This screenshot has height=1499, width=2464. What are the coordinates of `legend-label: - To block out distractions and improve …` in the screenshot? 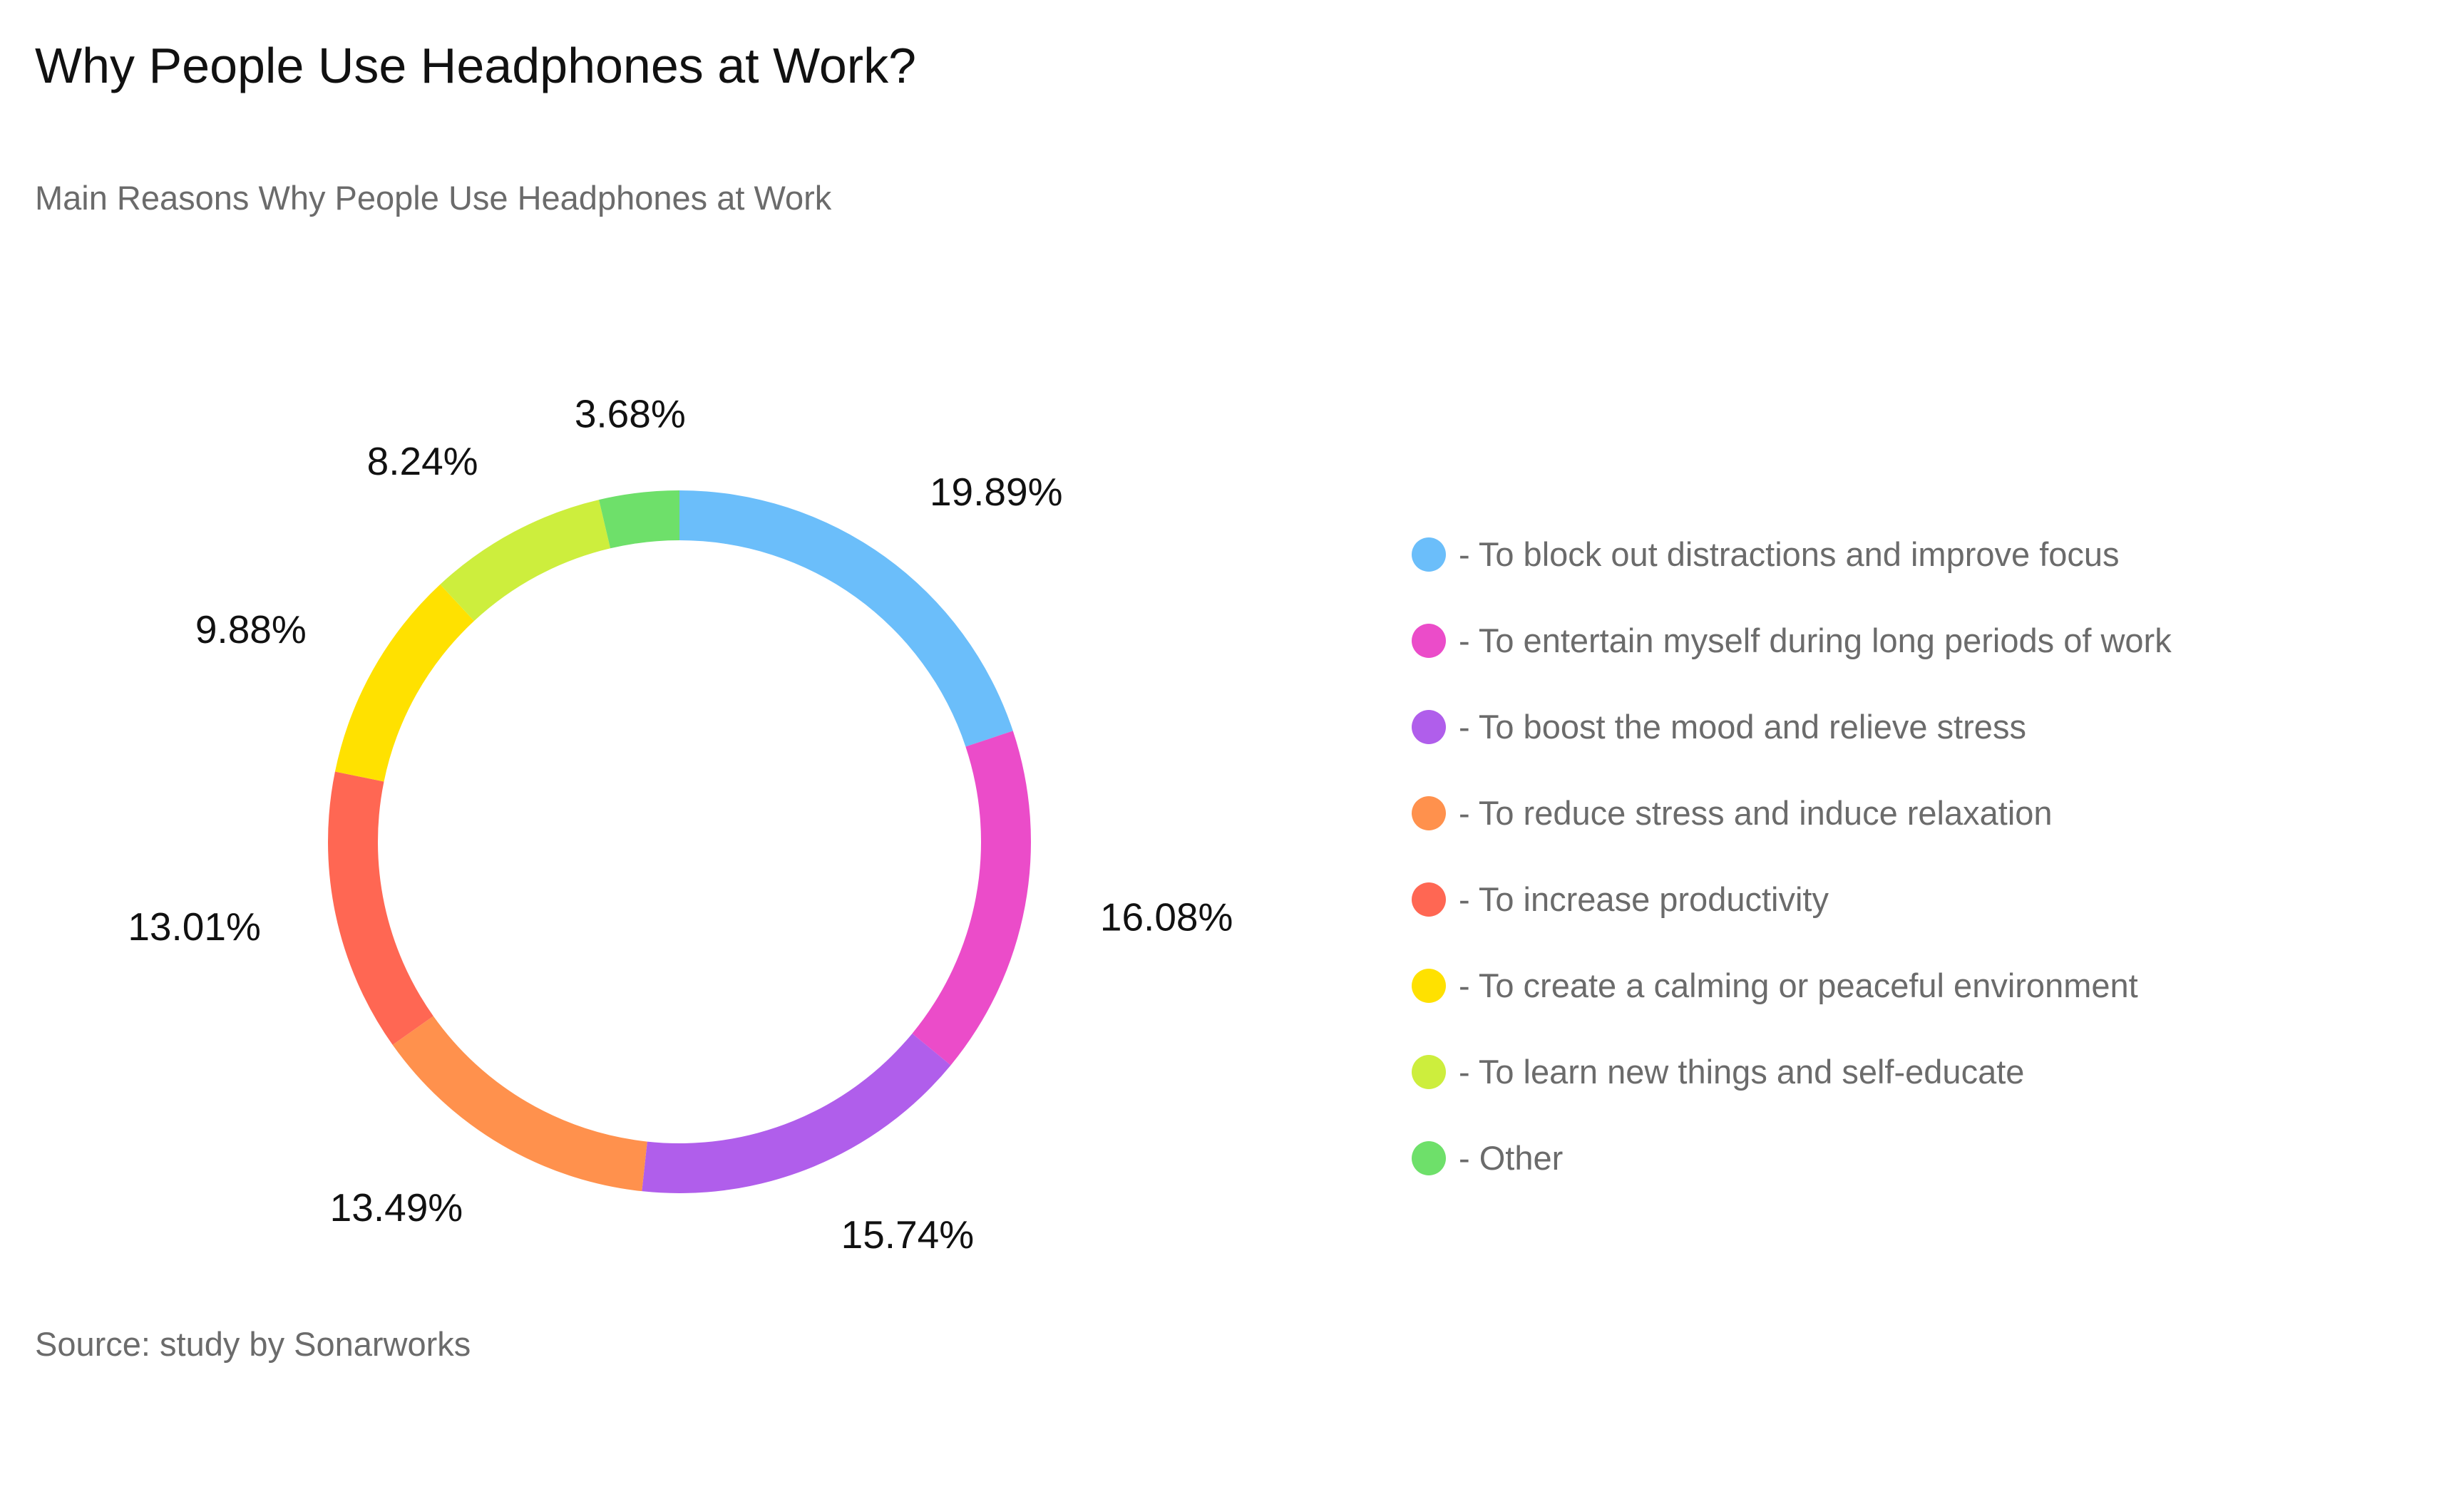 It's located at (1789, 554).